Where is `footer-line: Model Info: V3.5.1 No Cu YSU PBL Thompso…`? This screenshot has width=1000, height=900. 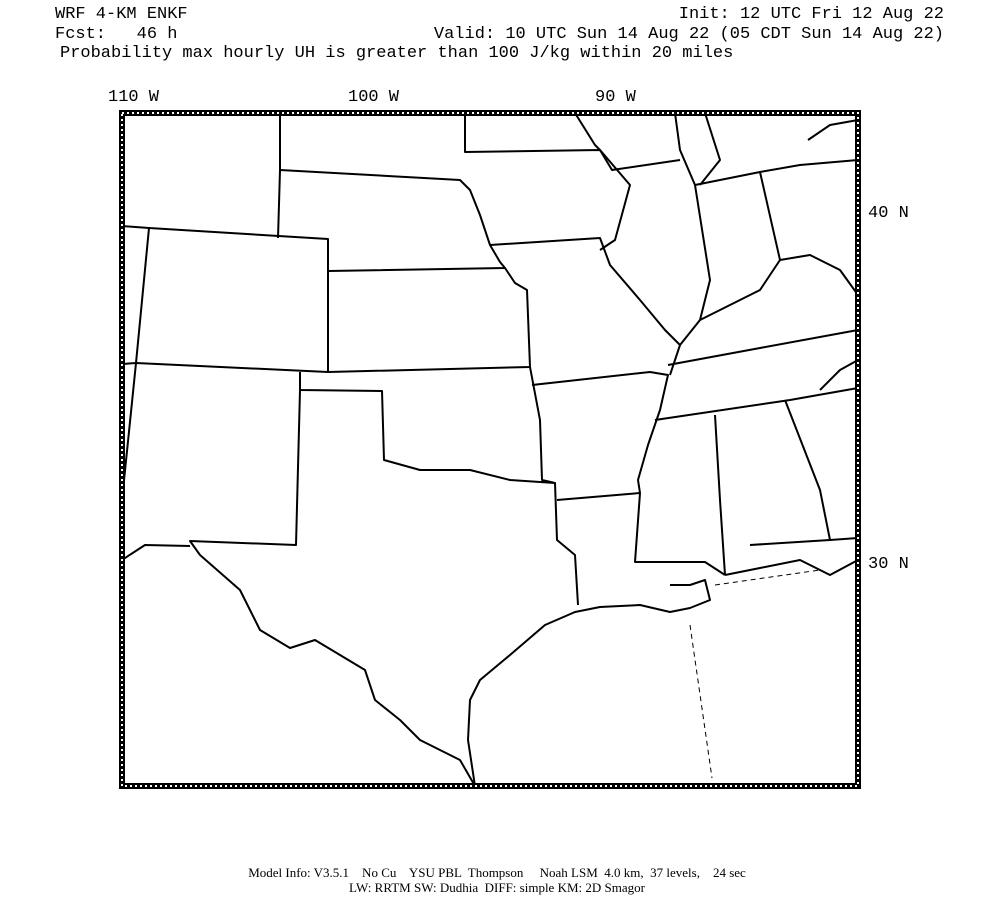 footer-line: Model Info: V3.5.1 No Cu YSU PBL Thompso… is located at coordinates (497, 872).